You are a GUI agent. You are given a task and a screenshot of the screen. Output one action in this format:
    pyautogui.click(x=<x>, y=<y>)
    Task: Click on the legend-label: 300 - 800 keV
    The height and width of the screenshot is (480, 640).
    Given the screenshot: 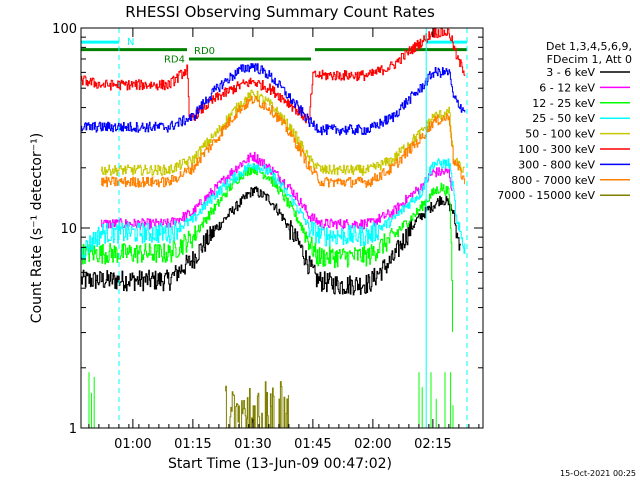 What is the action you would take?
    pyautogui.click(x=556, y=164)
    